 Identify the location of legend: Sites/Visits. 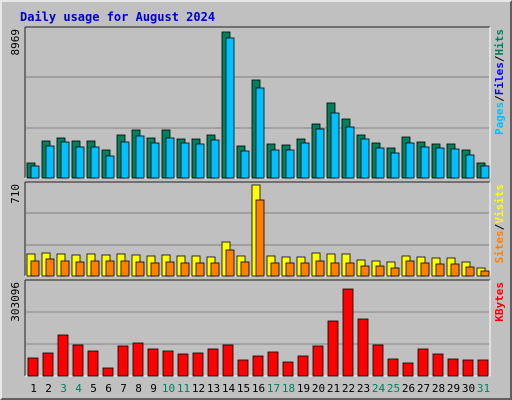
(499, 224).